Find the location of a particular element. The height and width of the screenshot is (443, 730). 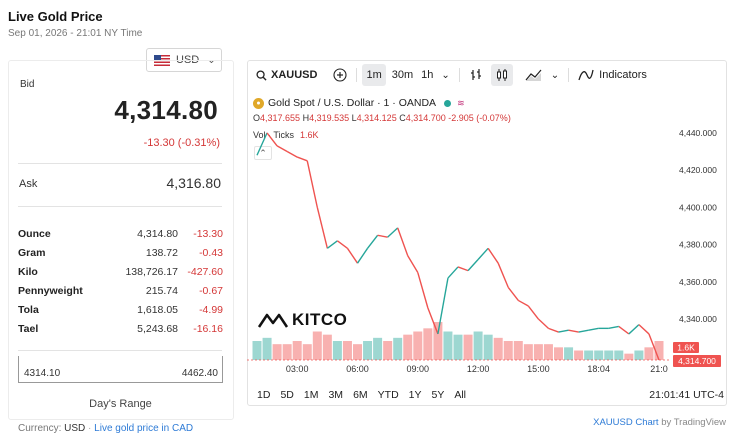

x-tick-label: 18:04 is located at coordinates (598, 369).